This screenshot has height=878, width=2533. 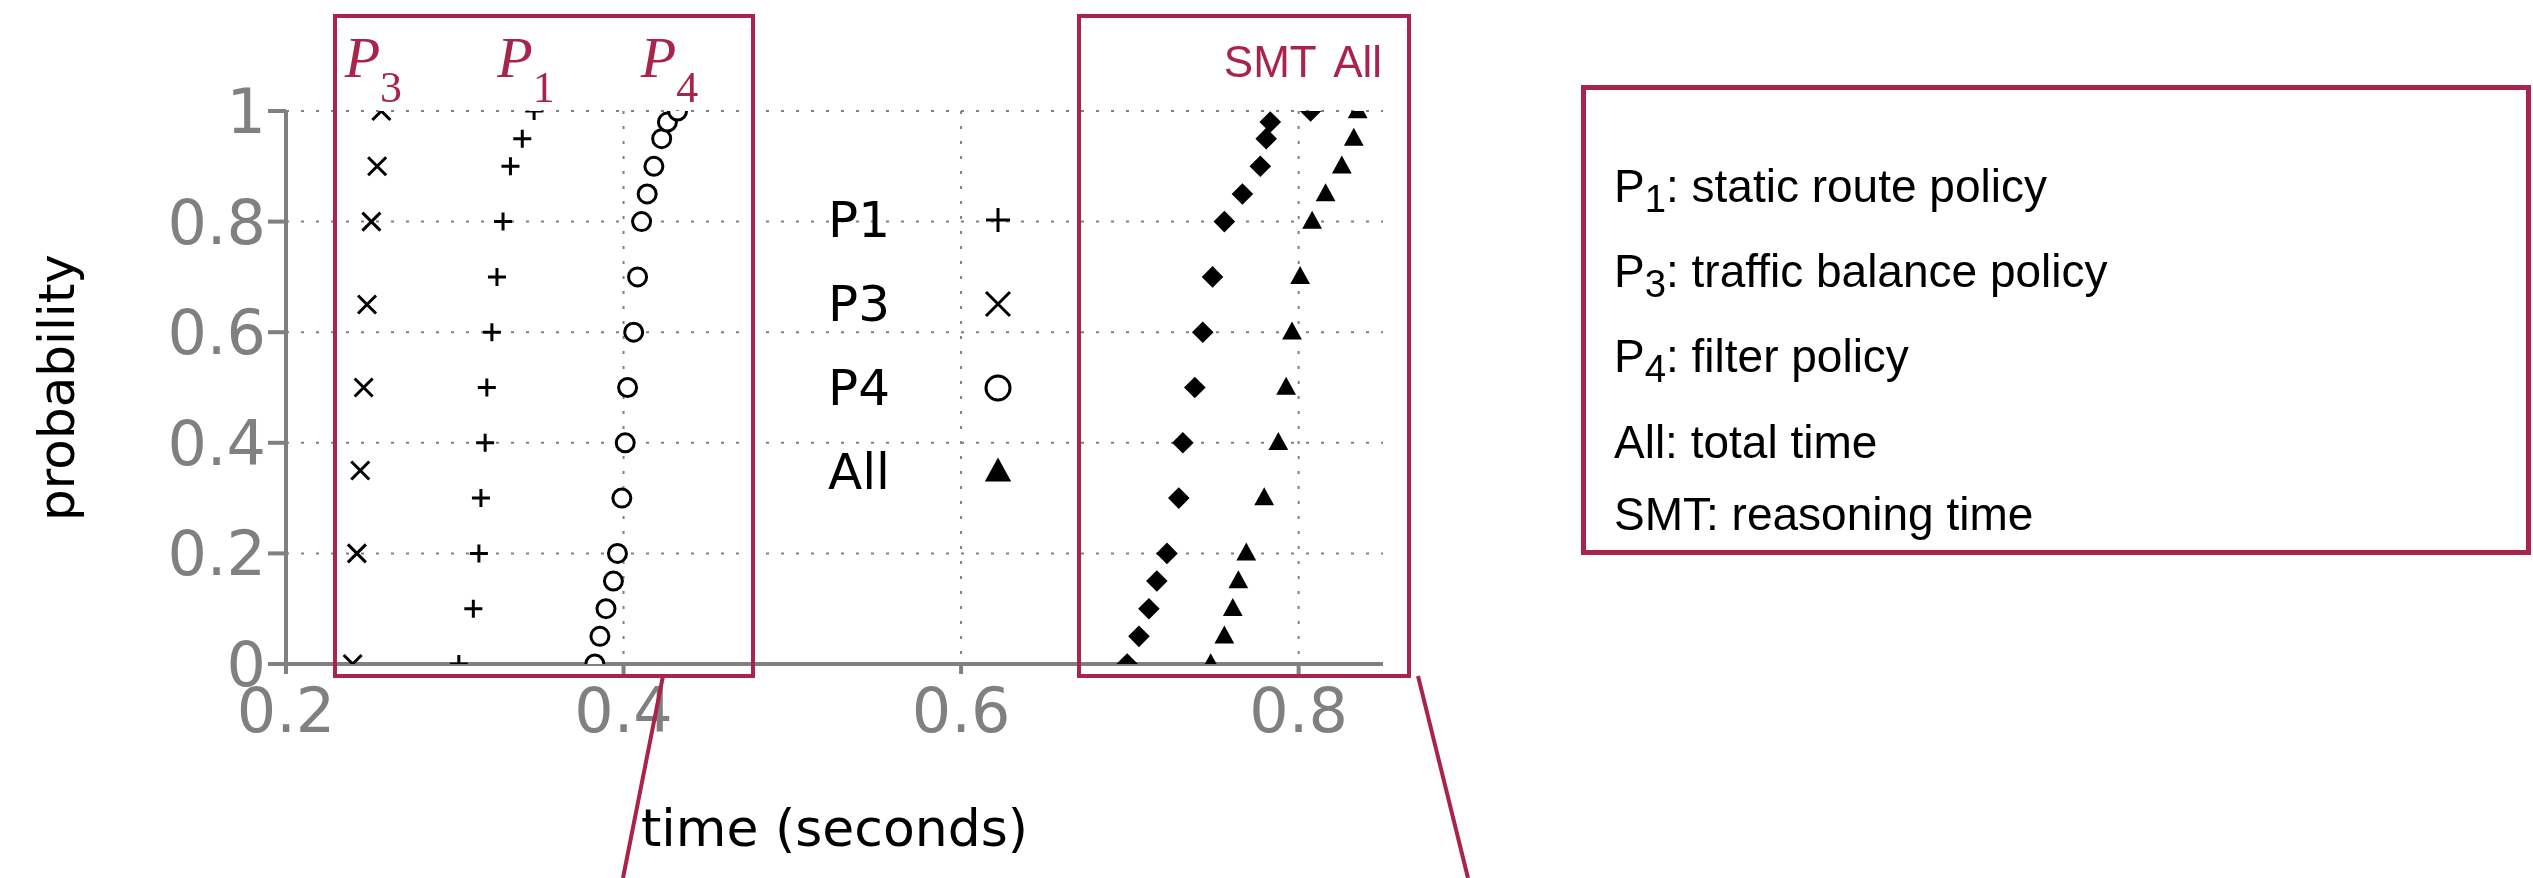 What do you see at coordinates (669, 68) in the screenshot?
I see `annotation: P$_{4}$` at bounding box center [669, 68].